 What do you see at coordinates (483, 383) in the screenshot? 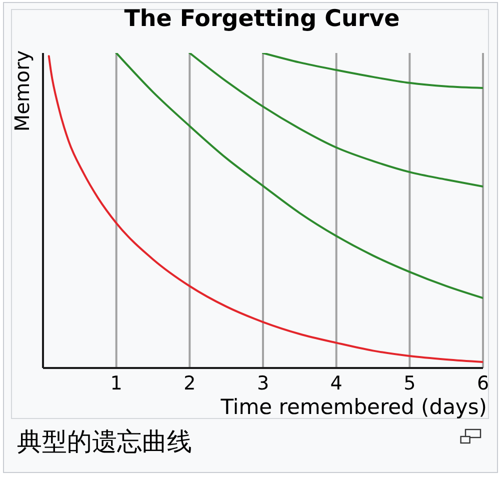
I see `x-tick-label: 6` at bounding box center [483, 383].